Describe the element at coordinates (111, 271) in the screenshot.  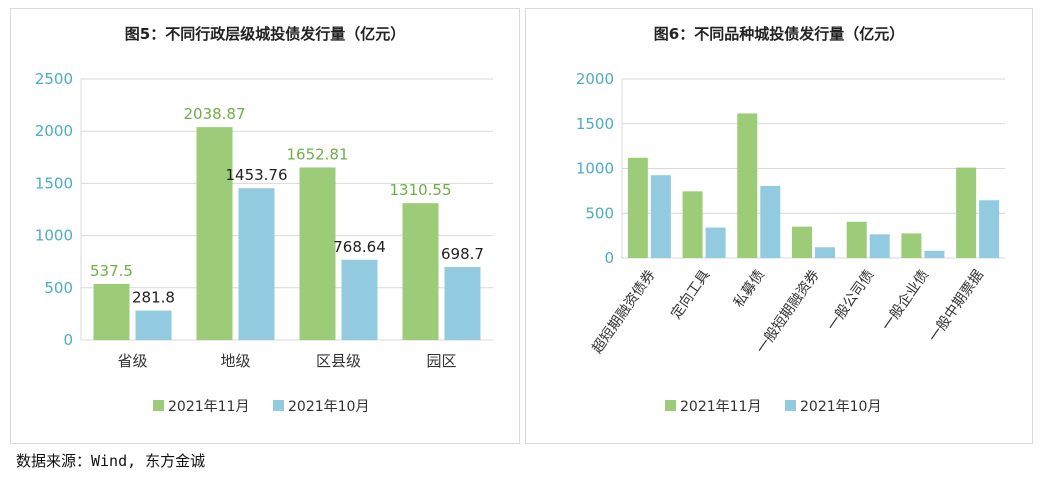
I see `data-label: 537.5` at that location.